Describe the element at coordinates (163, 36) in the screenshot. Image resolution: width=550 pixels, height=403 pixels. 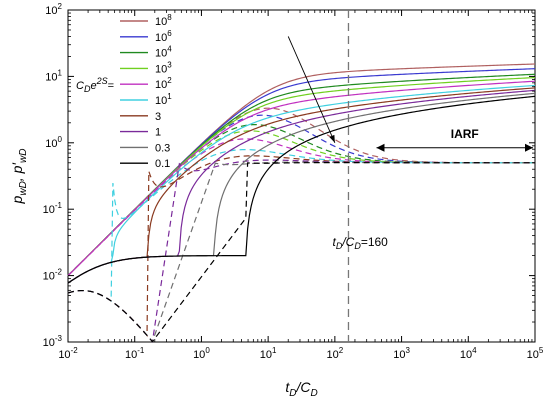
I see `legend-entry-1: 106` at that location.